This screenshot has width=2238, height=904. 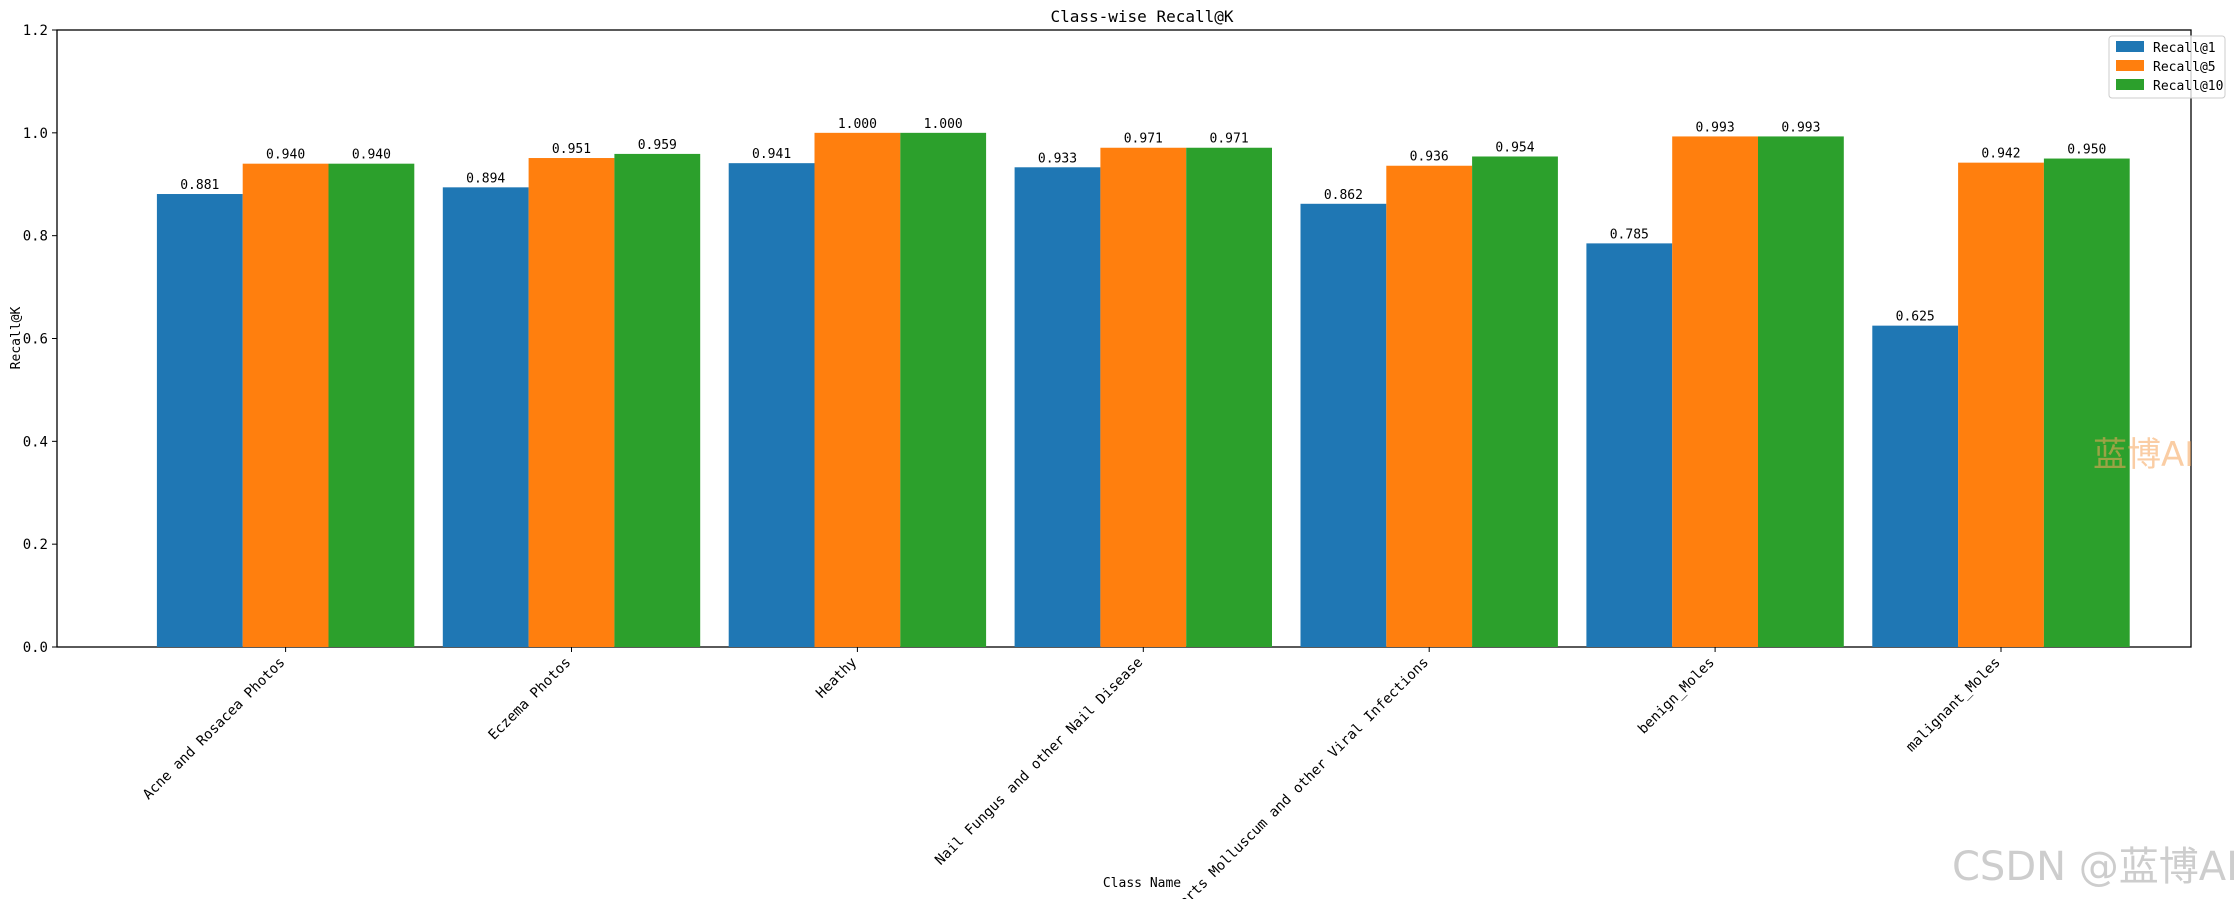 I want to click on chart-title: Class-wise Recall@K, so click(x=1141, y=16).